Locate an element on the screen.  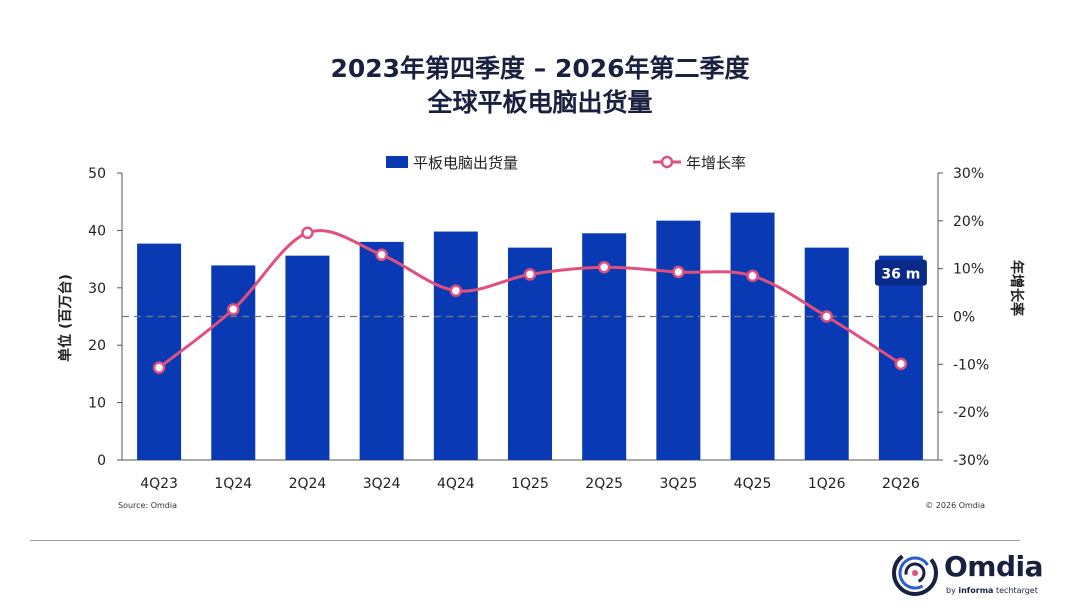
x-tick-label: 1Q25 is located at coordinates (530, 484).